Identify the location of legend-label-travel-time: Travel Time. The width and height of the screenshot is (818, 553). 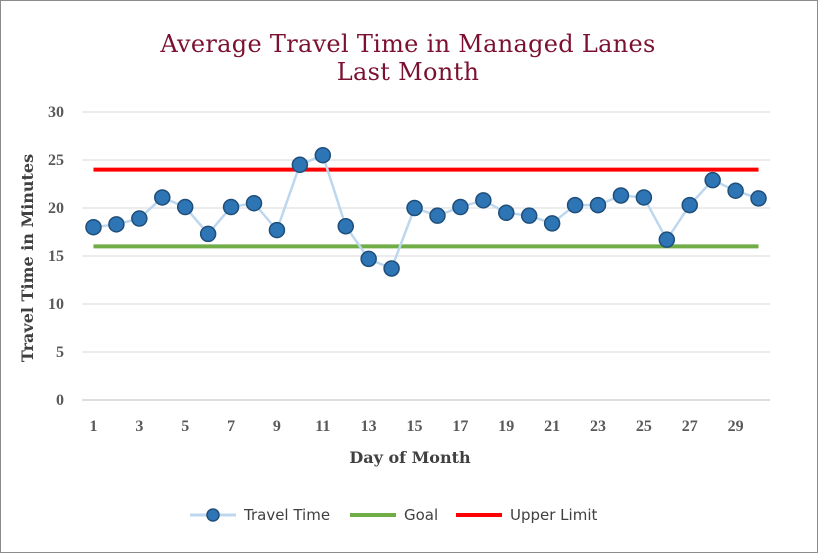
(287, 515).